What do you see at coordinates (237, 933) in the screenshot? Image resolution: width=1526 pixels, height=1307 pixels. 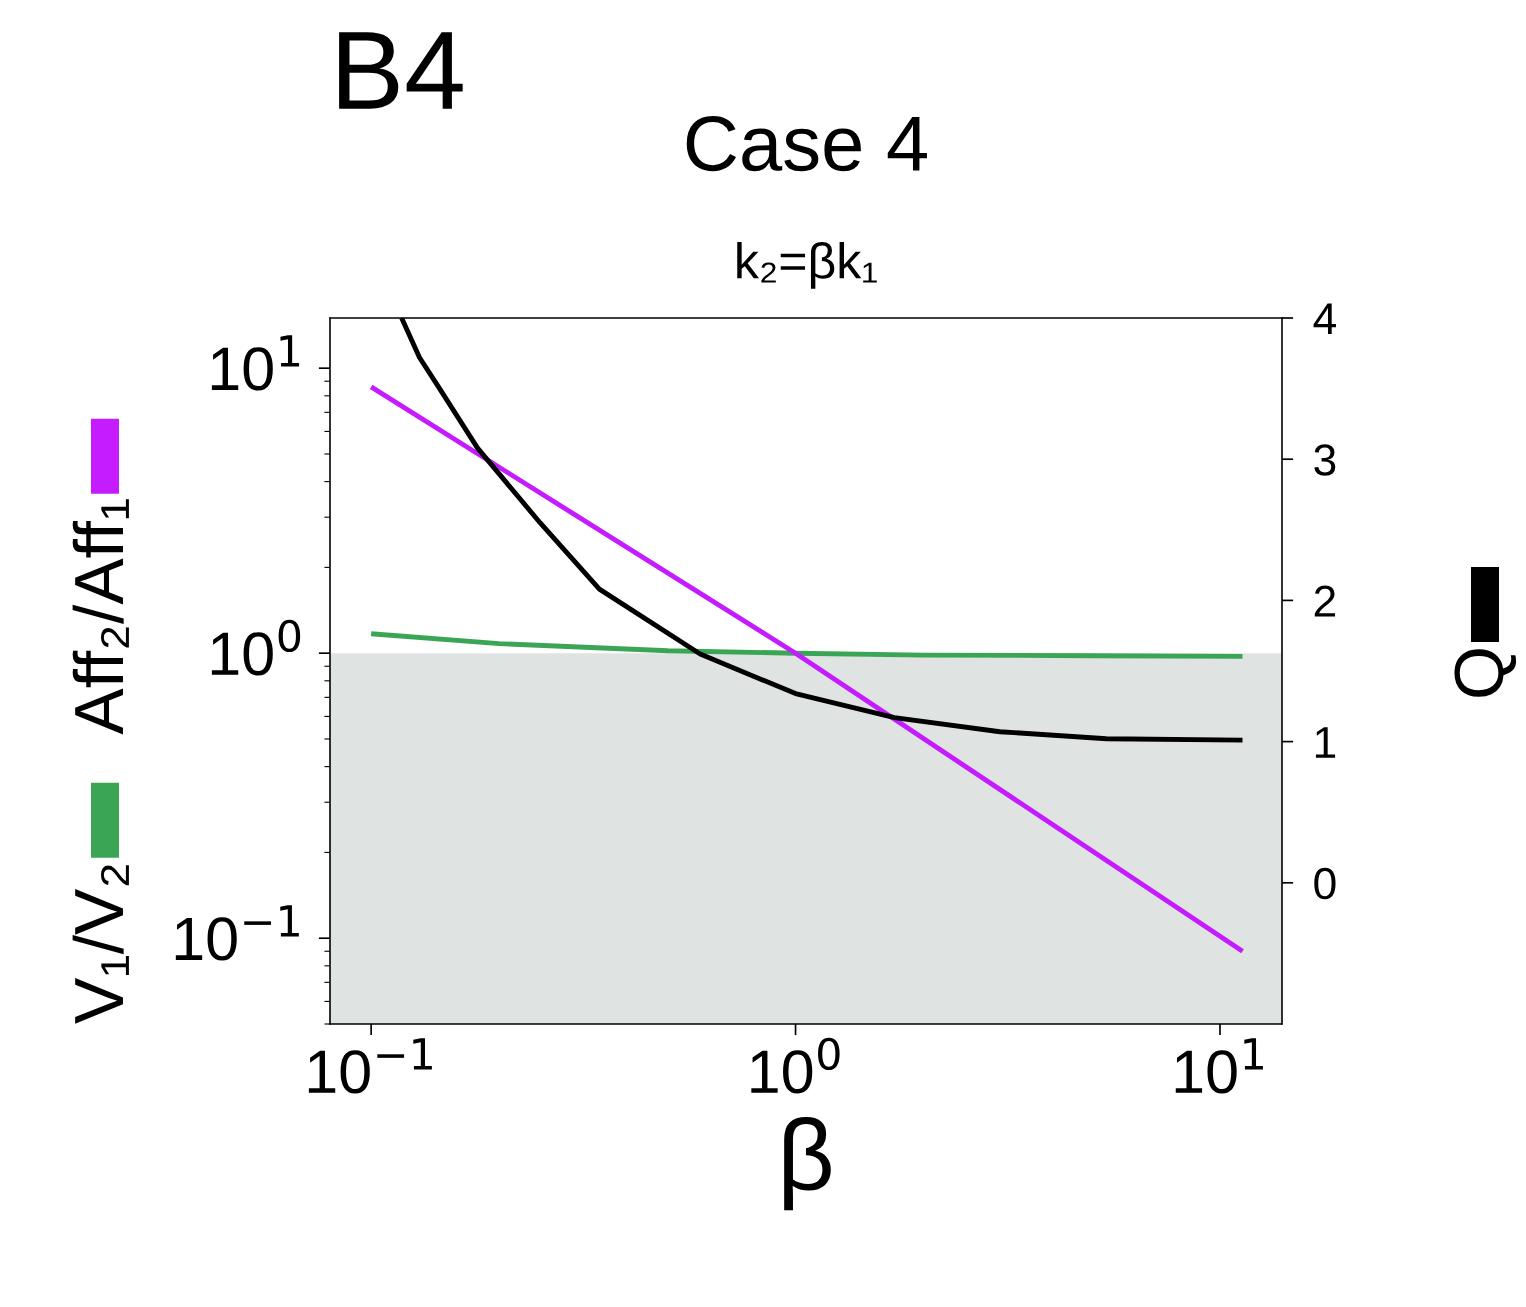 I see `y-tick-label: 10$^{−1}$` at bounding box center [237, 933].